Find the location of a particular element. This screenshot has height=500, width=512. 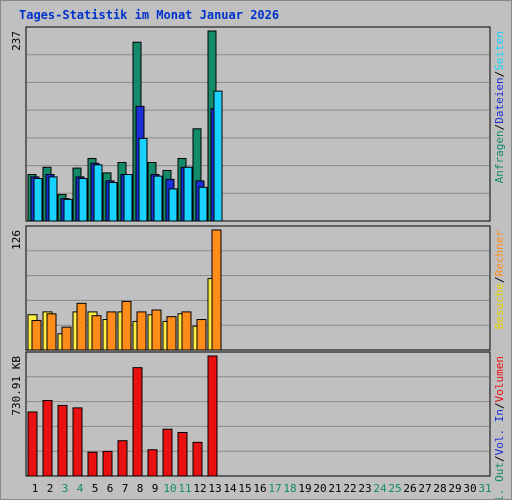

legend-item: Anfragen is located at coordinates (499, 156).